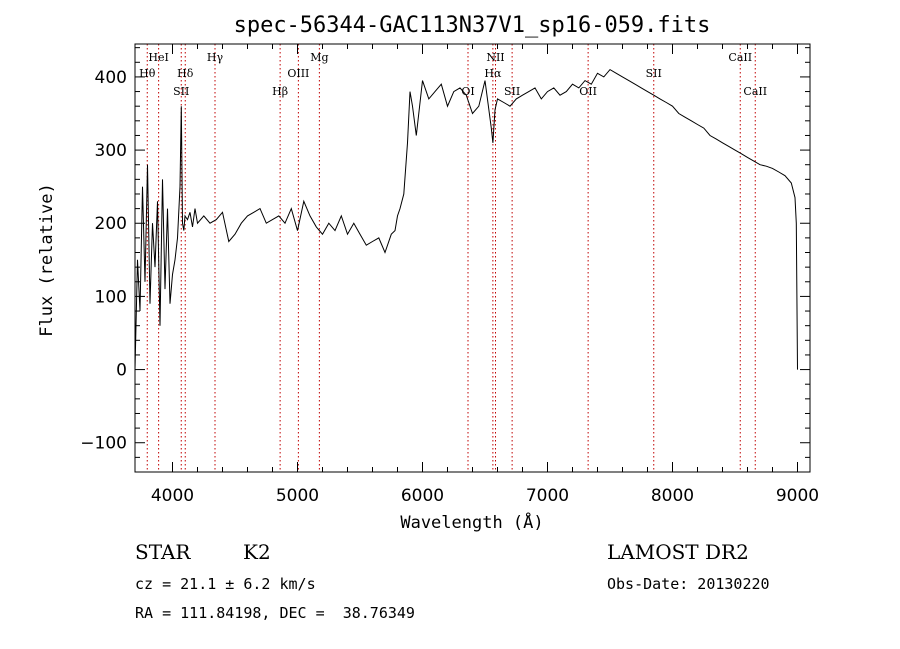 This screenshot has height=649, width=900. I want to click on emission-line-label: Hα, so click(493, 73).